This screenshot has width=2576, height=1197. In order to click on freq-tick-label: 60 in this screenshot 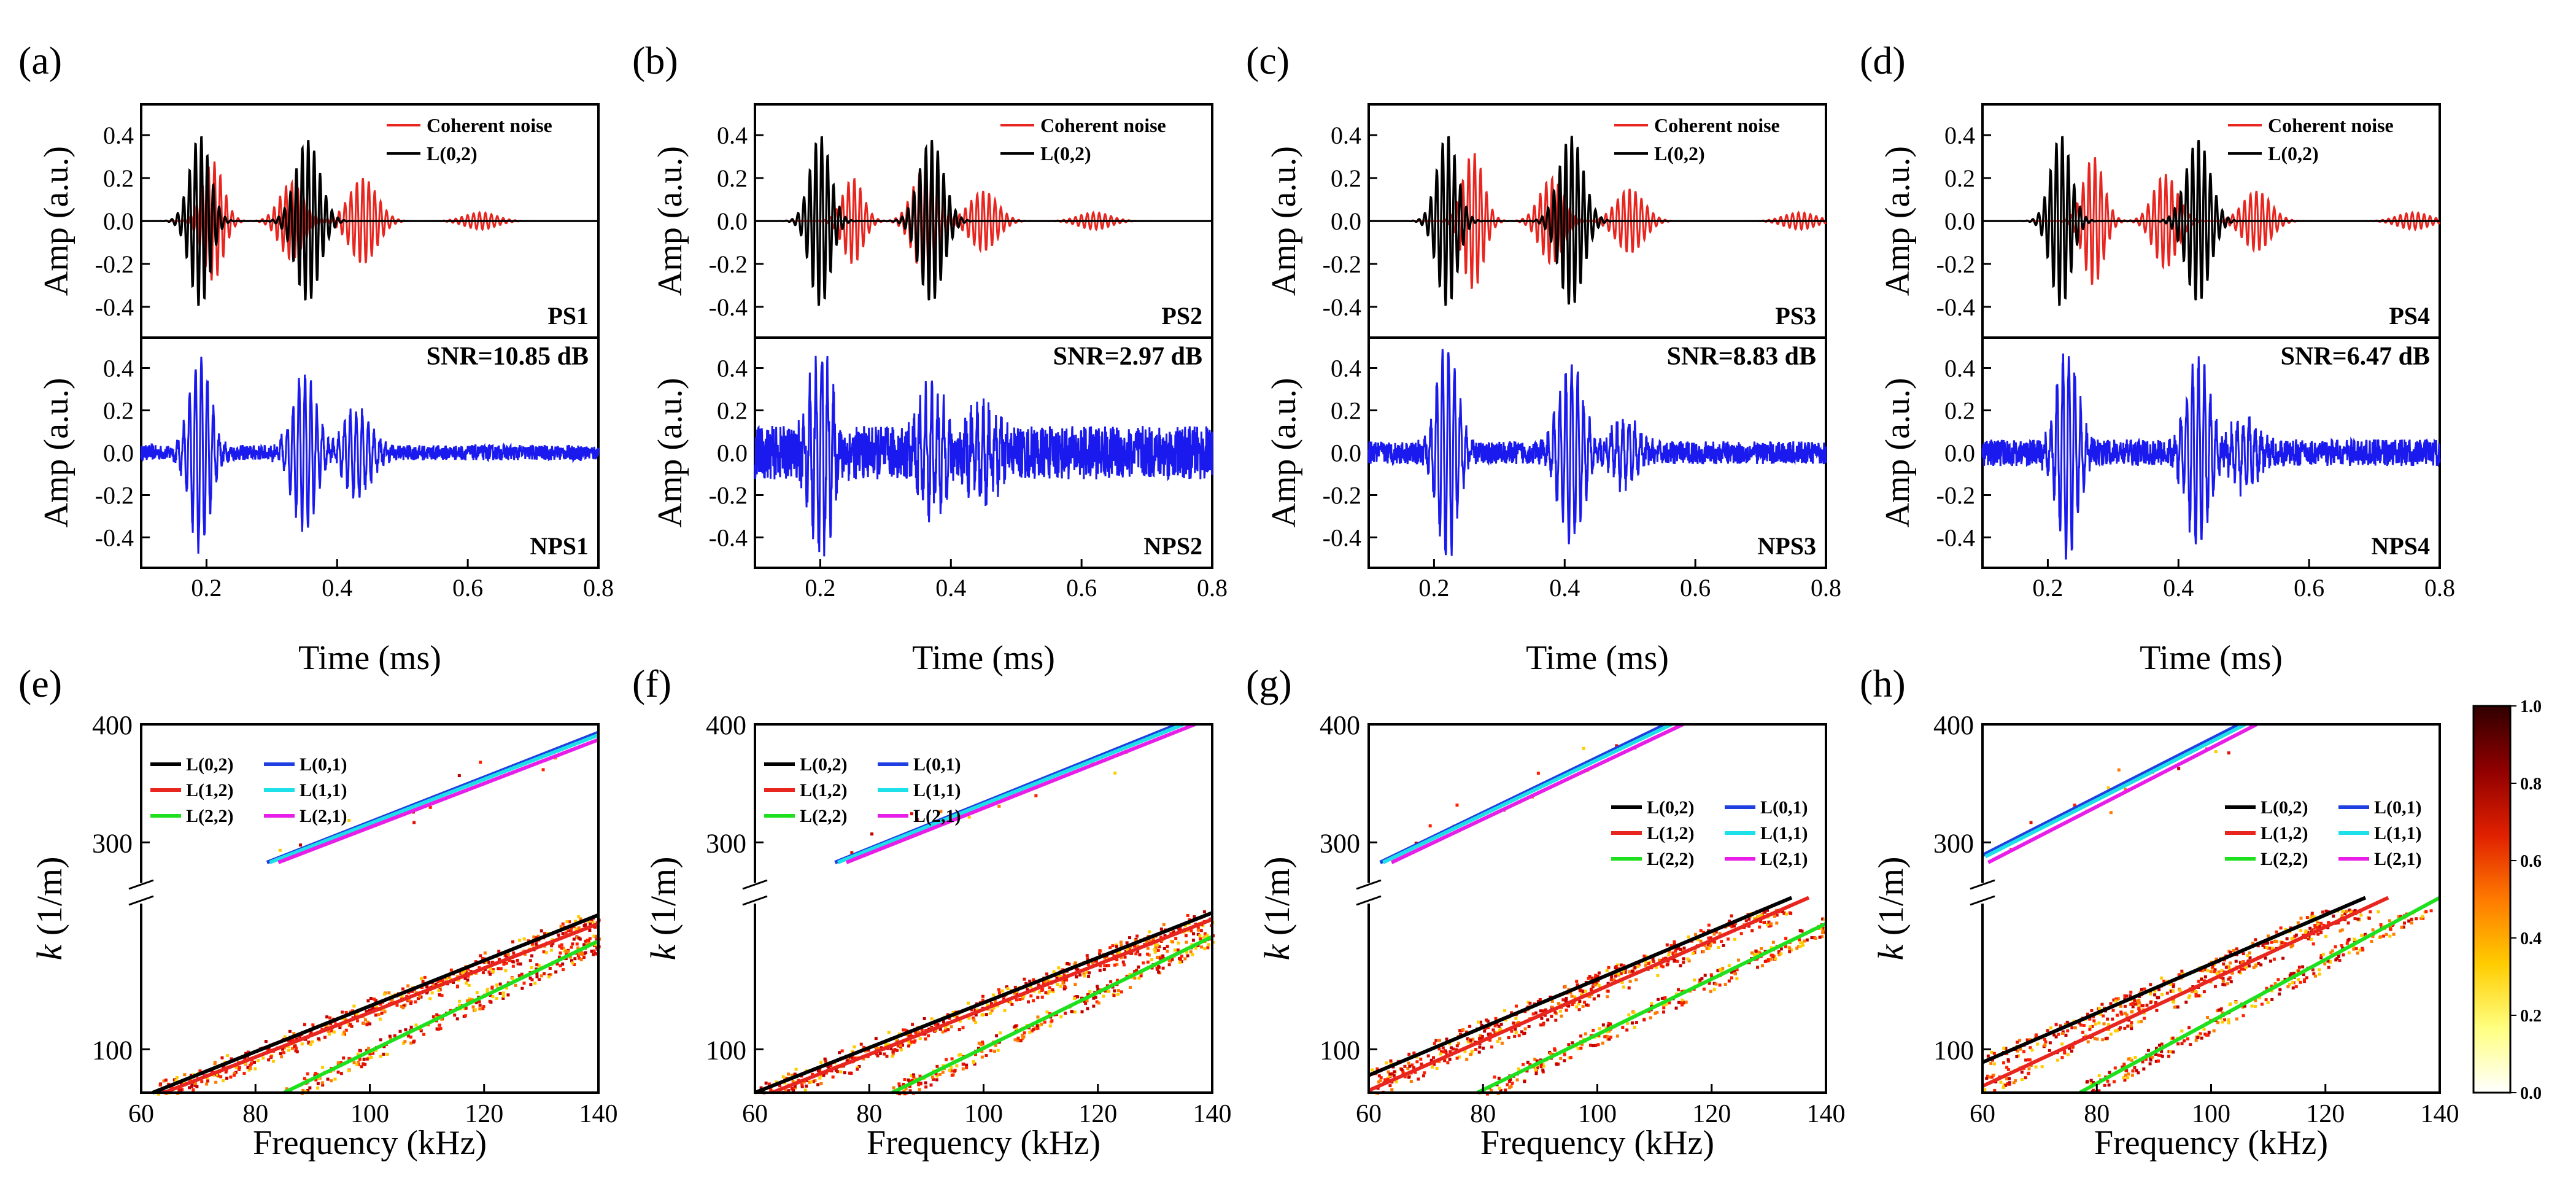, I will do `click(755, 1114)`.